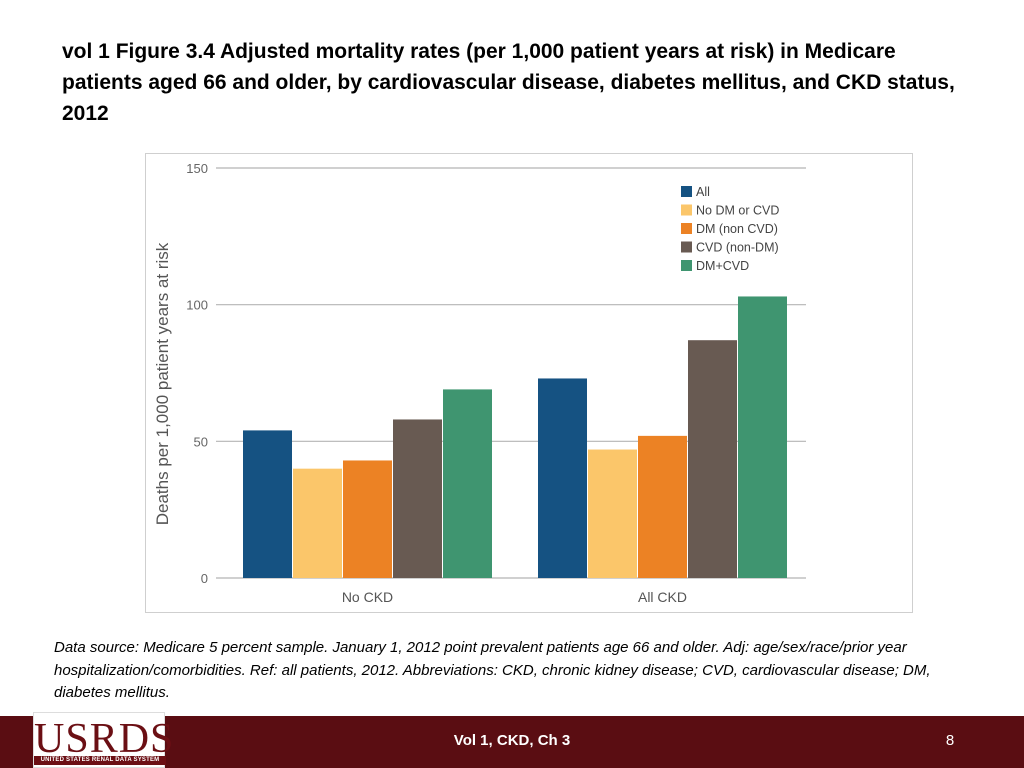 This screenshot has height=768, width=1024. I want to click on bar-all-ckd-no-dm-or-cvd, so click(612, 513).